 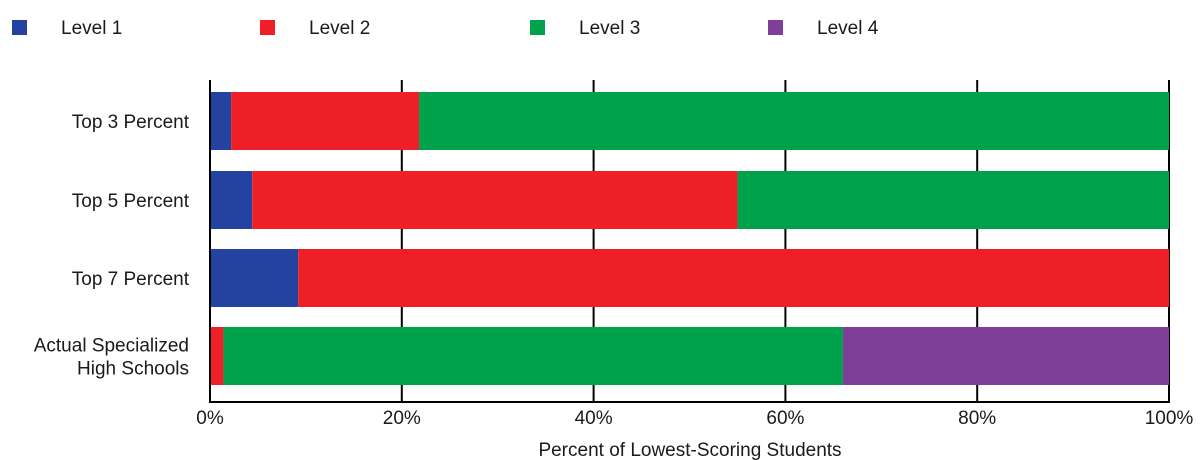 What do you see at coordinates (111, 358) in the screenshot?
I see `category-label-4: Actual Specialized High Schools` at bounding box center [111, 358].